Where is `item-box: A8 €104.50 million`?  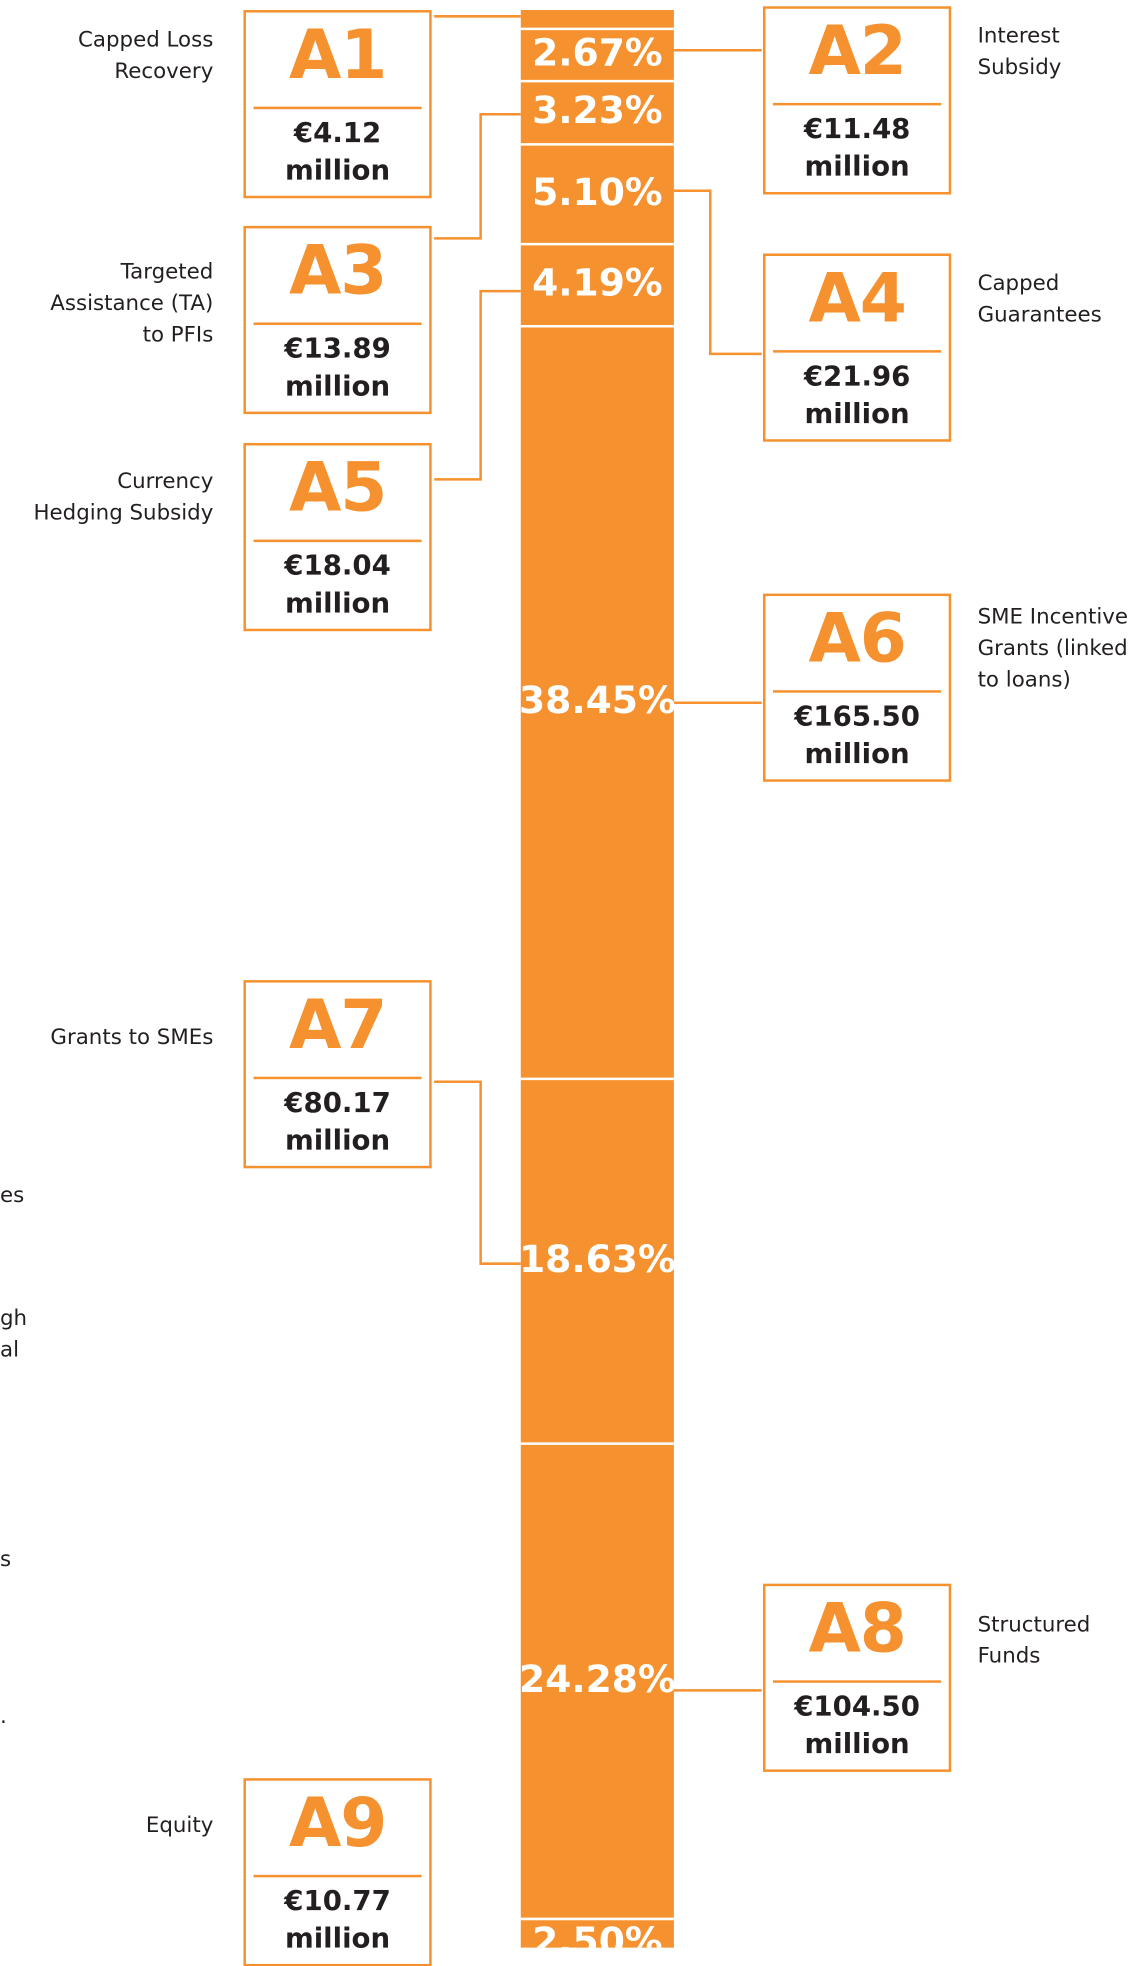
item-box: A8 €104.50 million is located at coordinates (857, 1677).